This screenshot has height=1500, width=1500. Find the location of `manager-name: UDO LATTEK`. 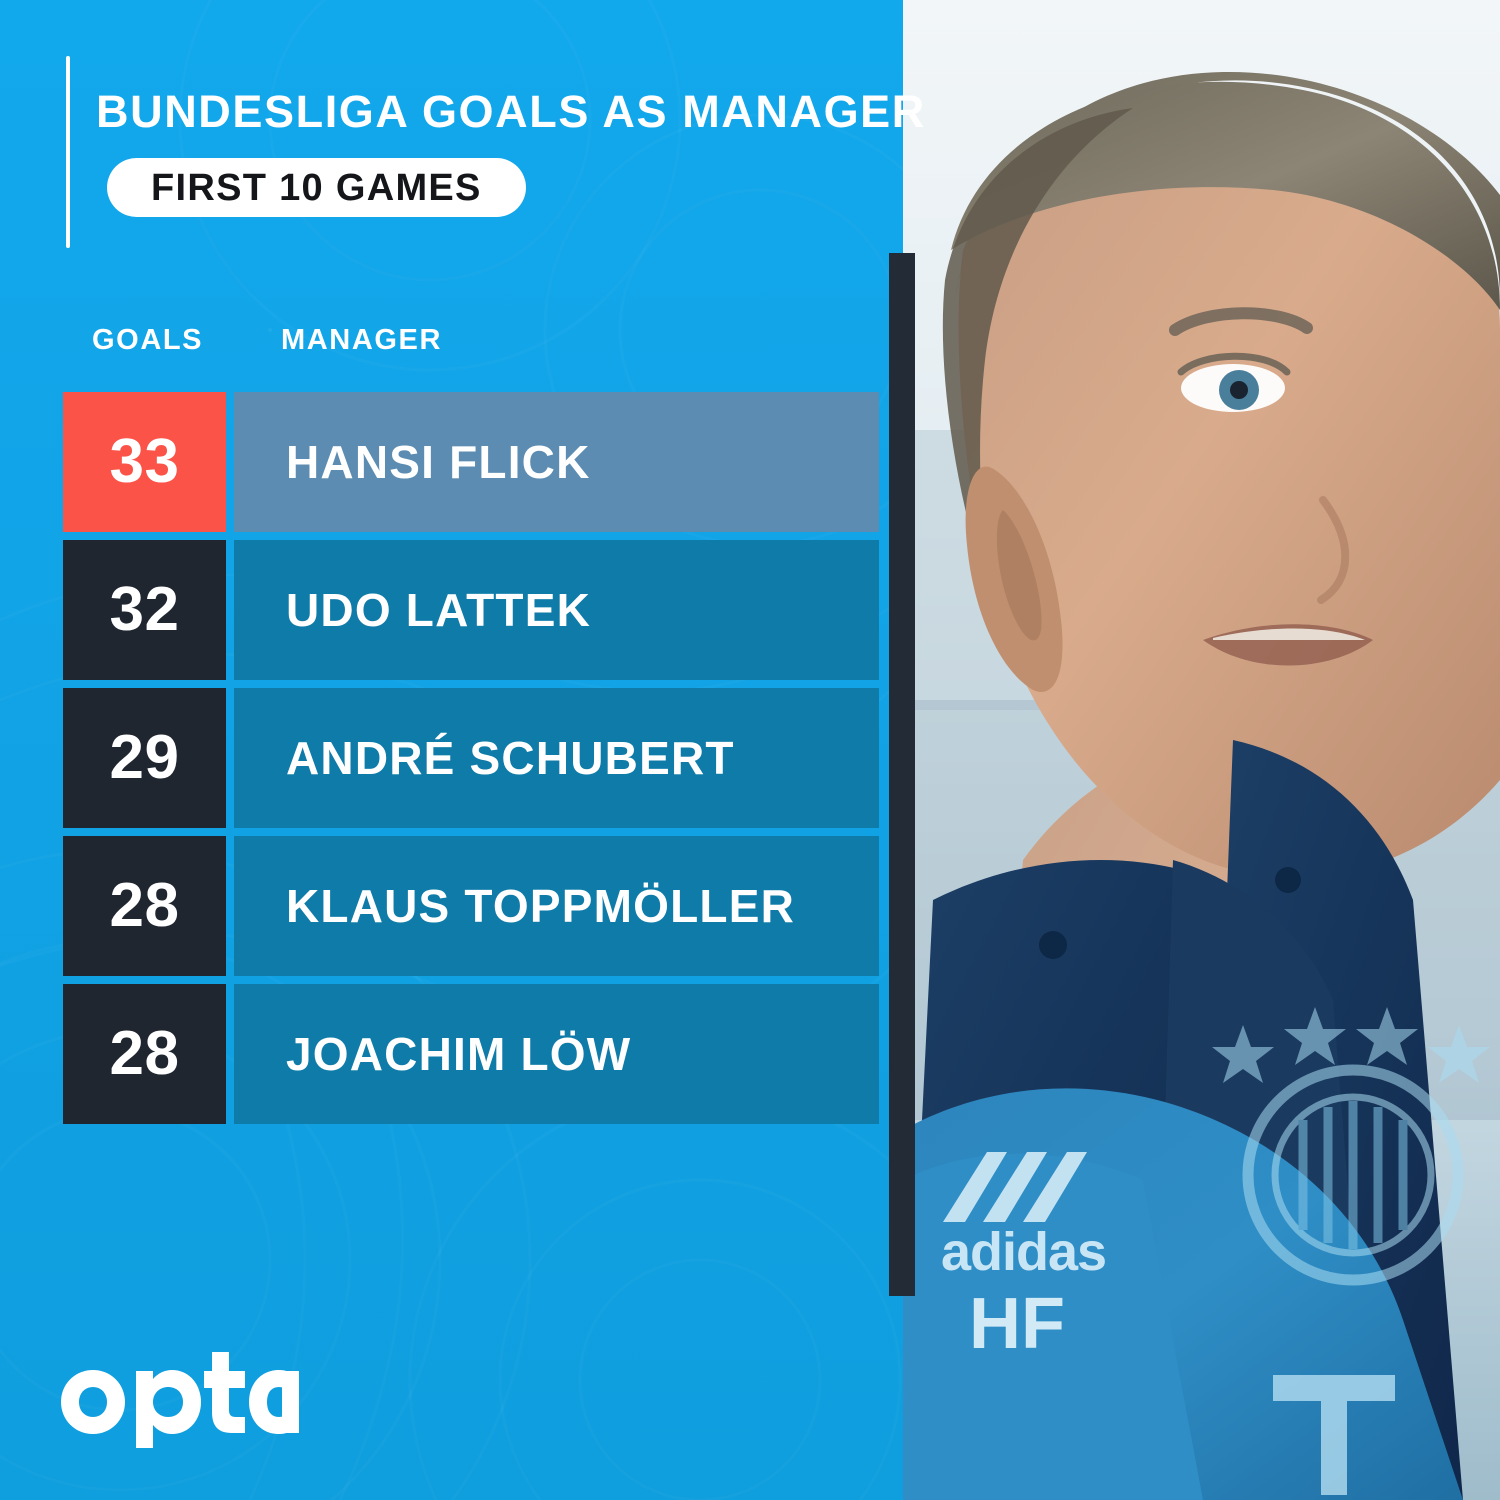

manager-name: UDO LATTEK is located at coordinates (439, 610).